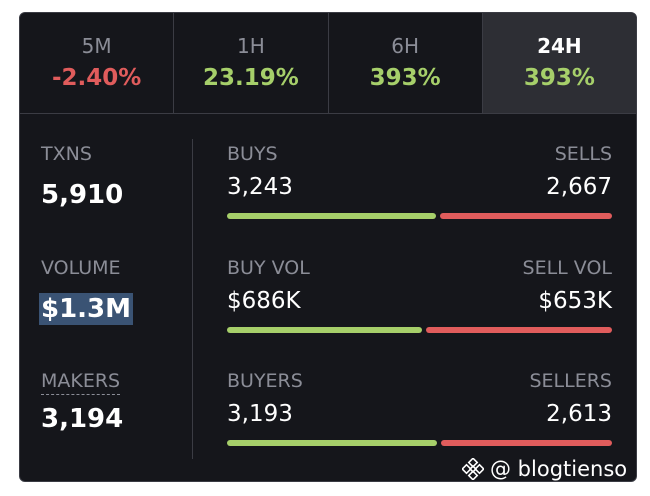 This screenshot has height=496, width=650. What do you see at coordinates (82, 402) in the screenshot?
I see `makers-stat: MAKERS 3,194` at bounding box center [82, 402].